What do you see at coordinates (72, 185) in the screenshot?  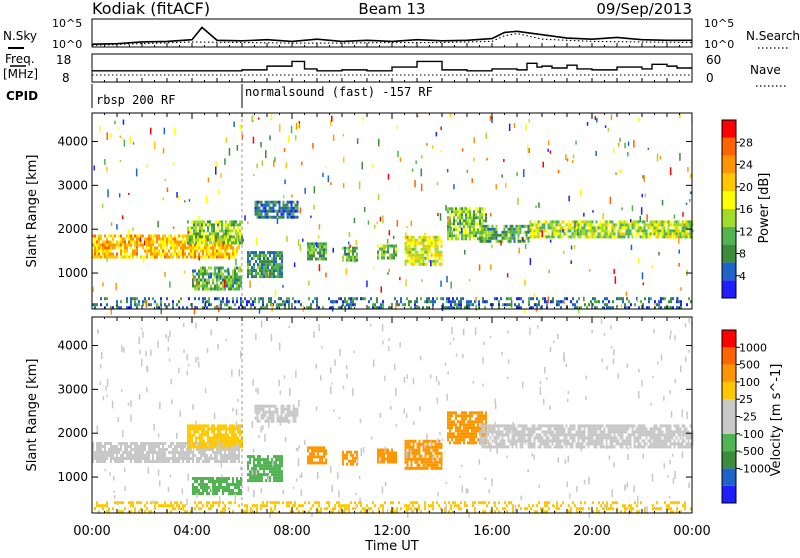 I see `power-ytick-label: 3000` at bounding box center [72, 185].